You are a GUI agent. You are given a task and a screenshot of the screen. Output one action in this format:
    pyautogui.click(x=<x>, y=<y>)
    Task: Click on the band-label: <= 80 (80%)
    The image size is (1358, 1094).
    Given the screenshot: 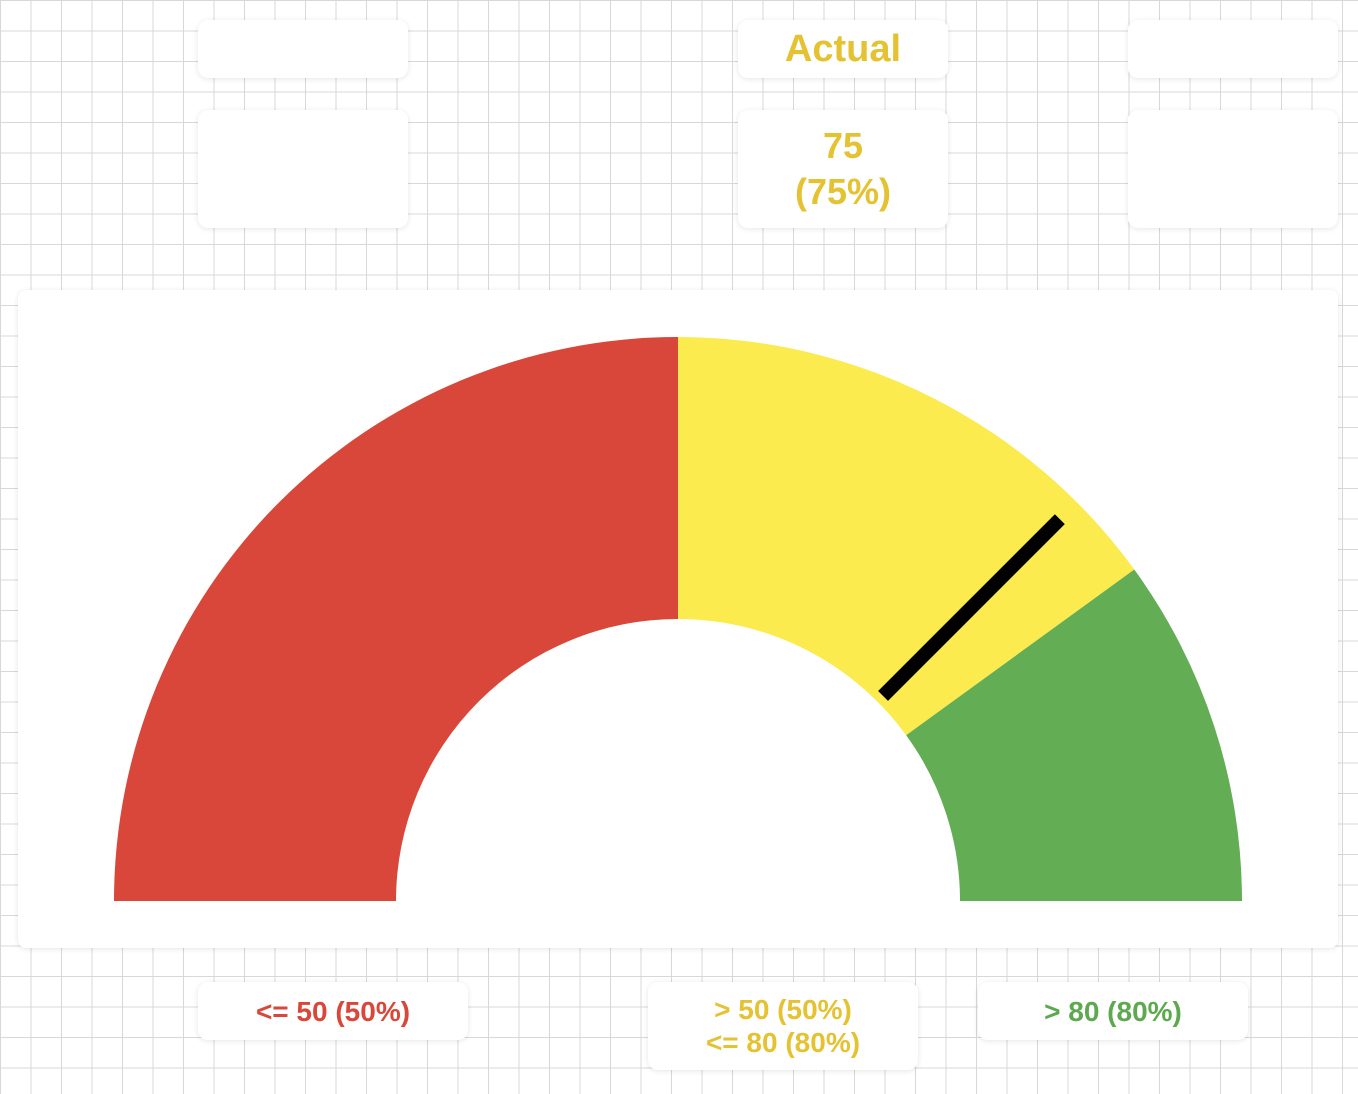 What is the action you would take?
    pyautogui.click(x=783, y=1042)
    